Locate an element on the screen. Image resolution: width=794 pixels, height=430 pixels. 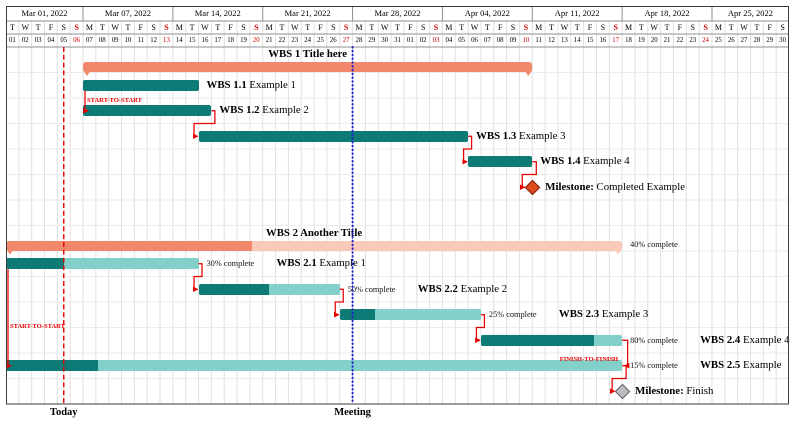
week-label: Apr 25, 2022 is located at coordinates (750, 13).